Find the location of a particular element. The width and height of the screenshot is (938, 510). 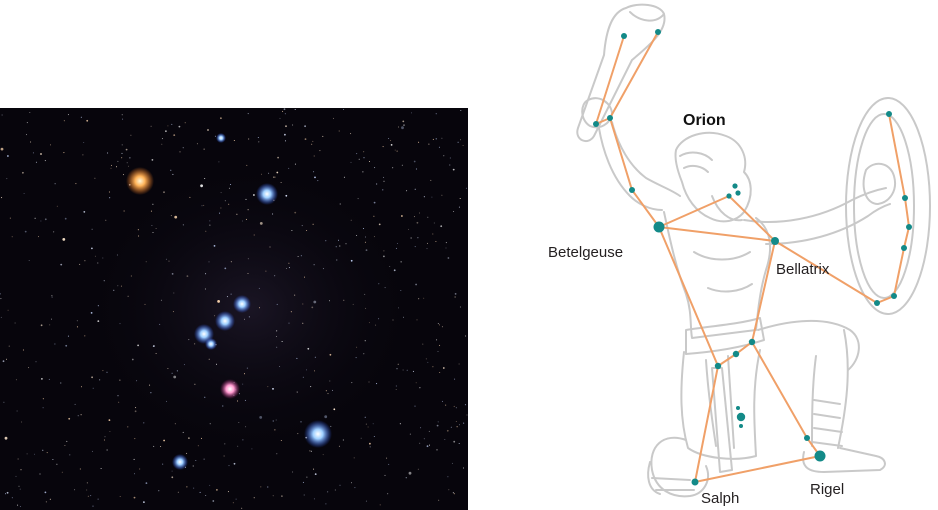

bellatrix-star is located at coordinates (775, 241).